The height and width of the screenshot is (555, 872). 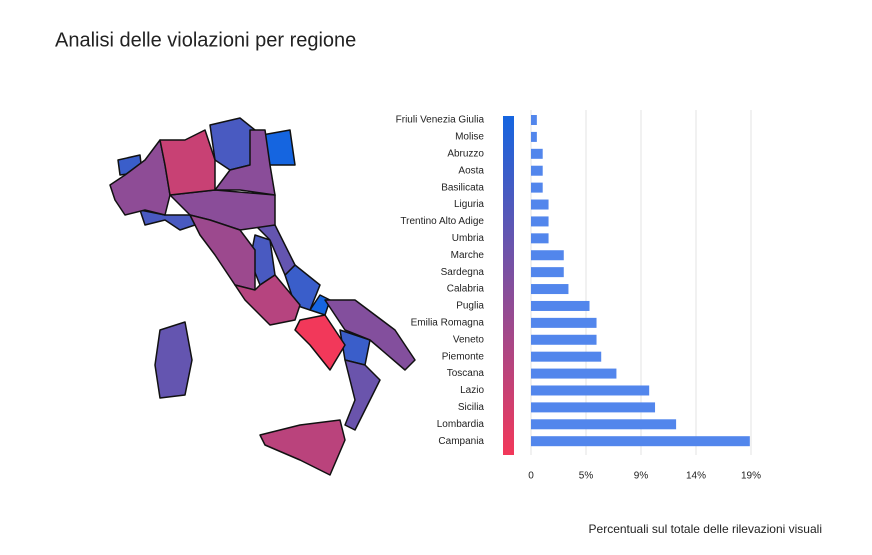 What do you see at coordinates (466, 373) in the screenshot?
I see `y-tick-label: Toscana` at bounding box center [466, 373].